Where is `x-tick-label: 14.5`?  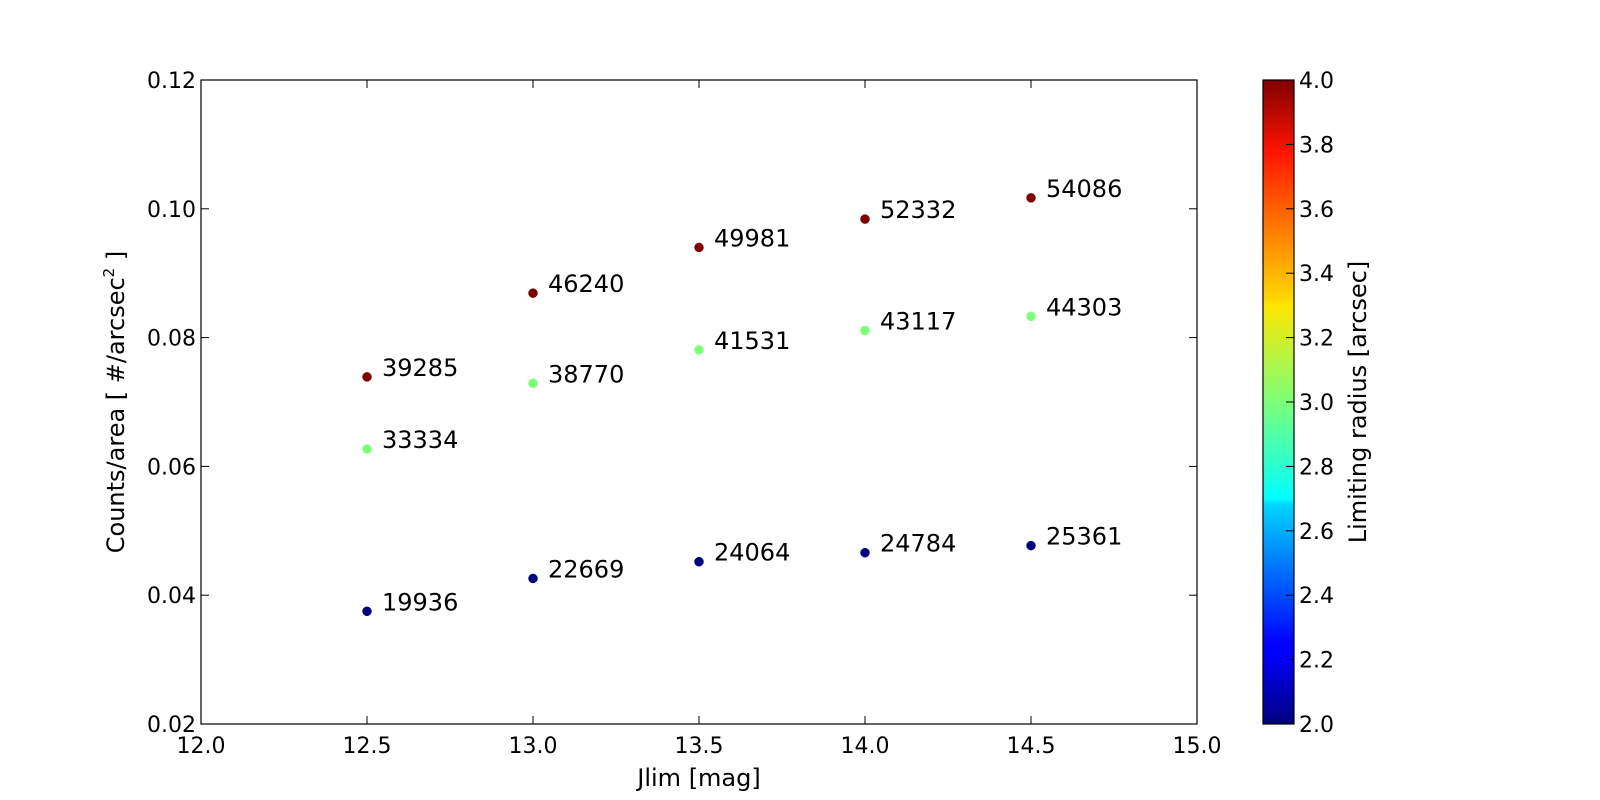
x-tick-label: 14.5 is located at coordinates (1031, 746).